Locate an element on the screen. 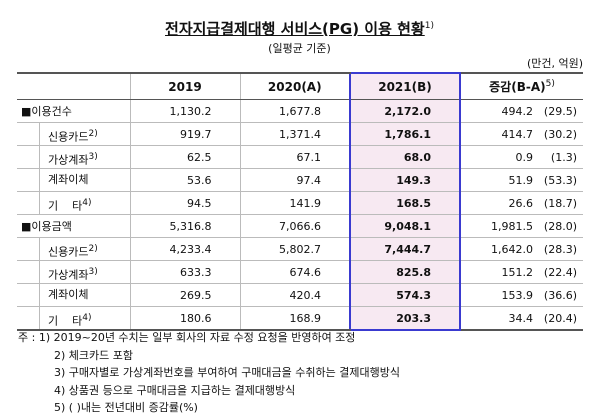 This screenshot has height=419, width=599. note: 5) ( )내는 전년대비 증감률(%) is located at coordinates (126, 407).